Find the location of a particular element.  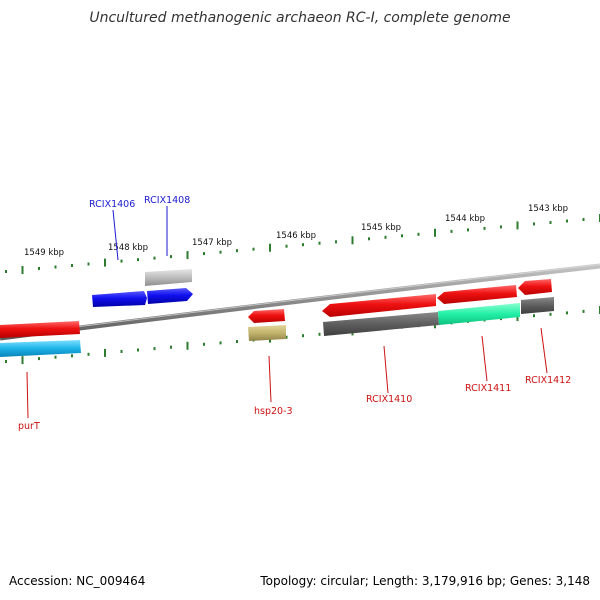

genome-backbone is located at coordinates (300, 302).